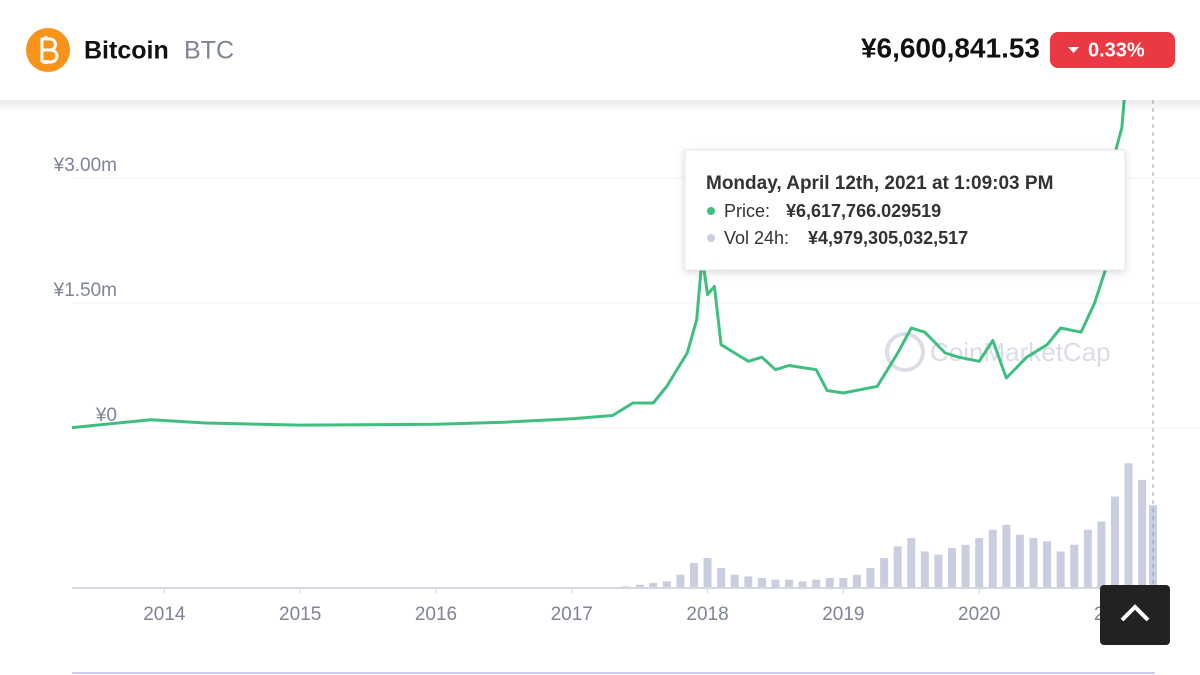 The image size is (1200, 675). Describe the element at coordinates (1073, 50) in the screenshot. I see `down-arrow` at that location.